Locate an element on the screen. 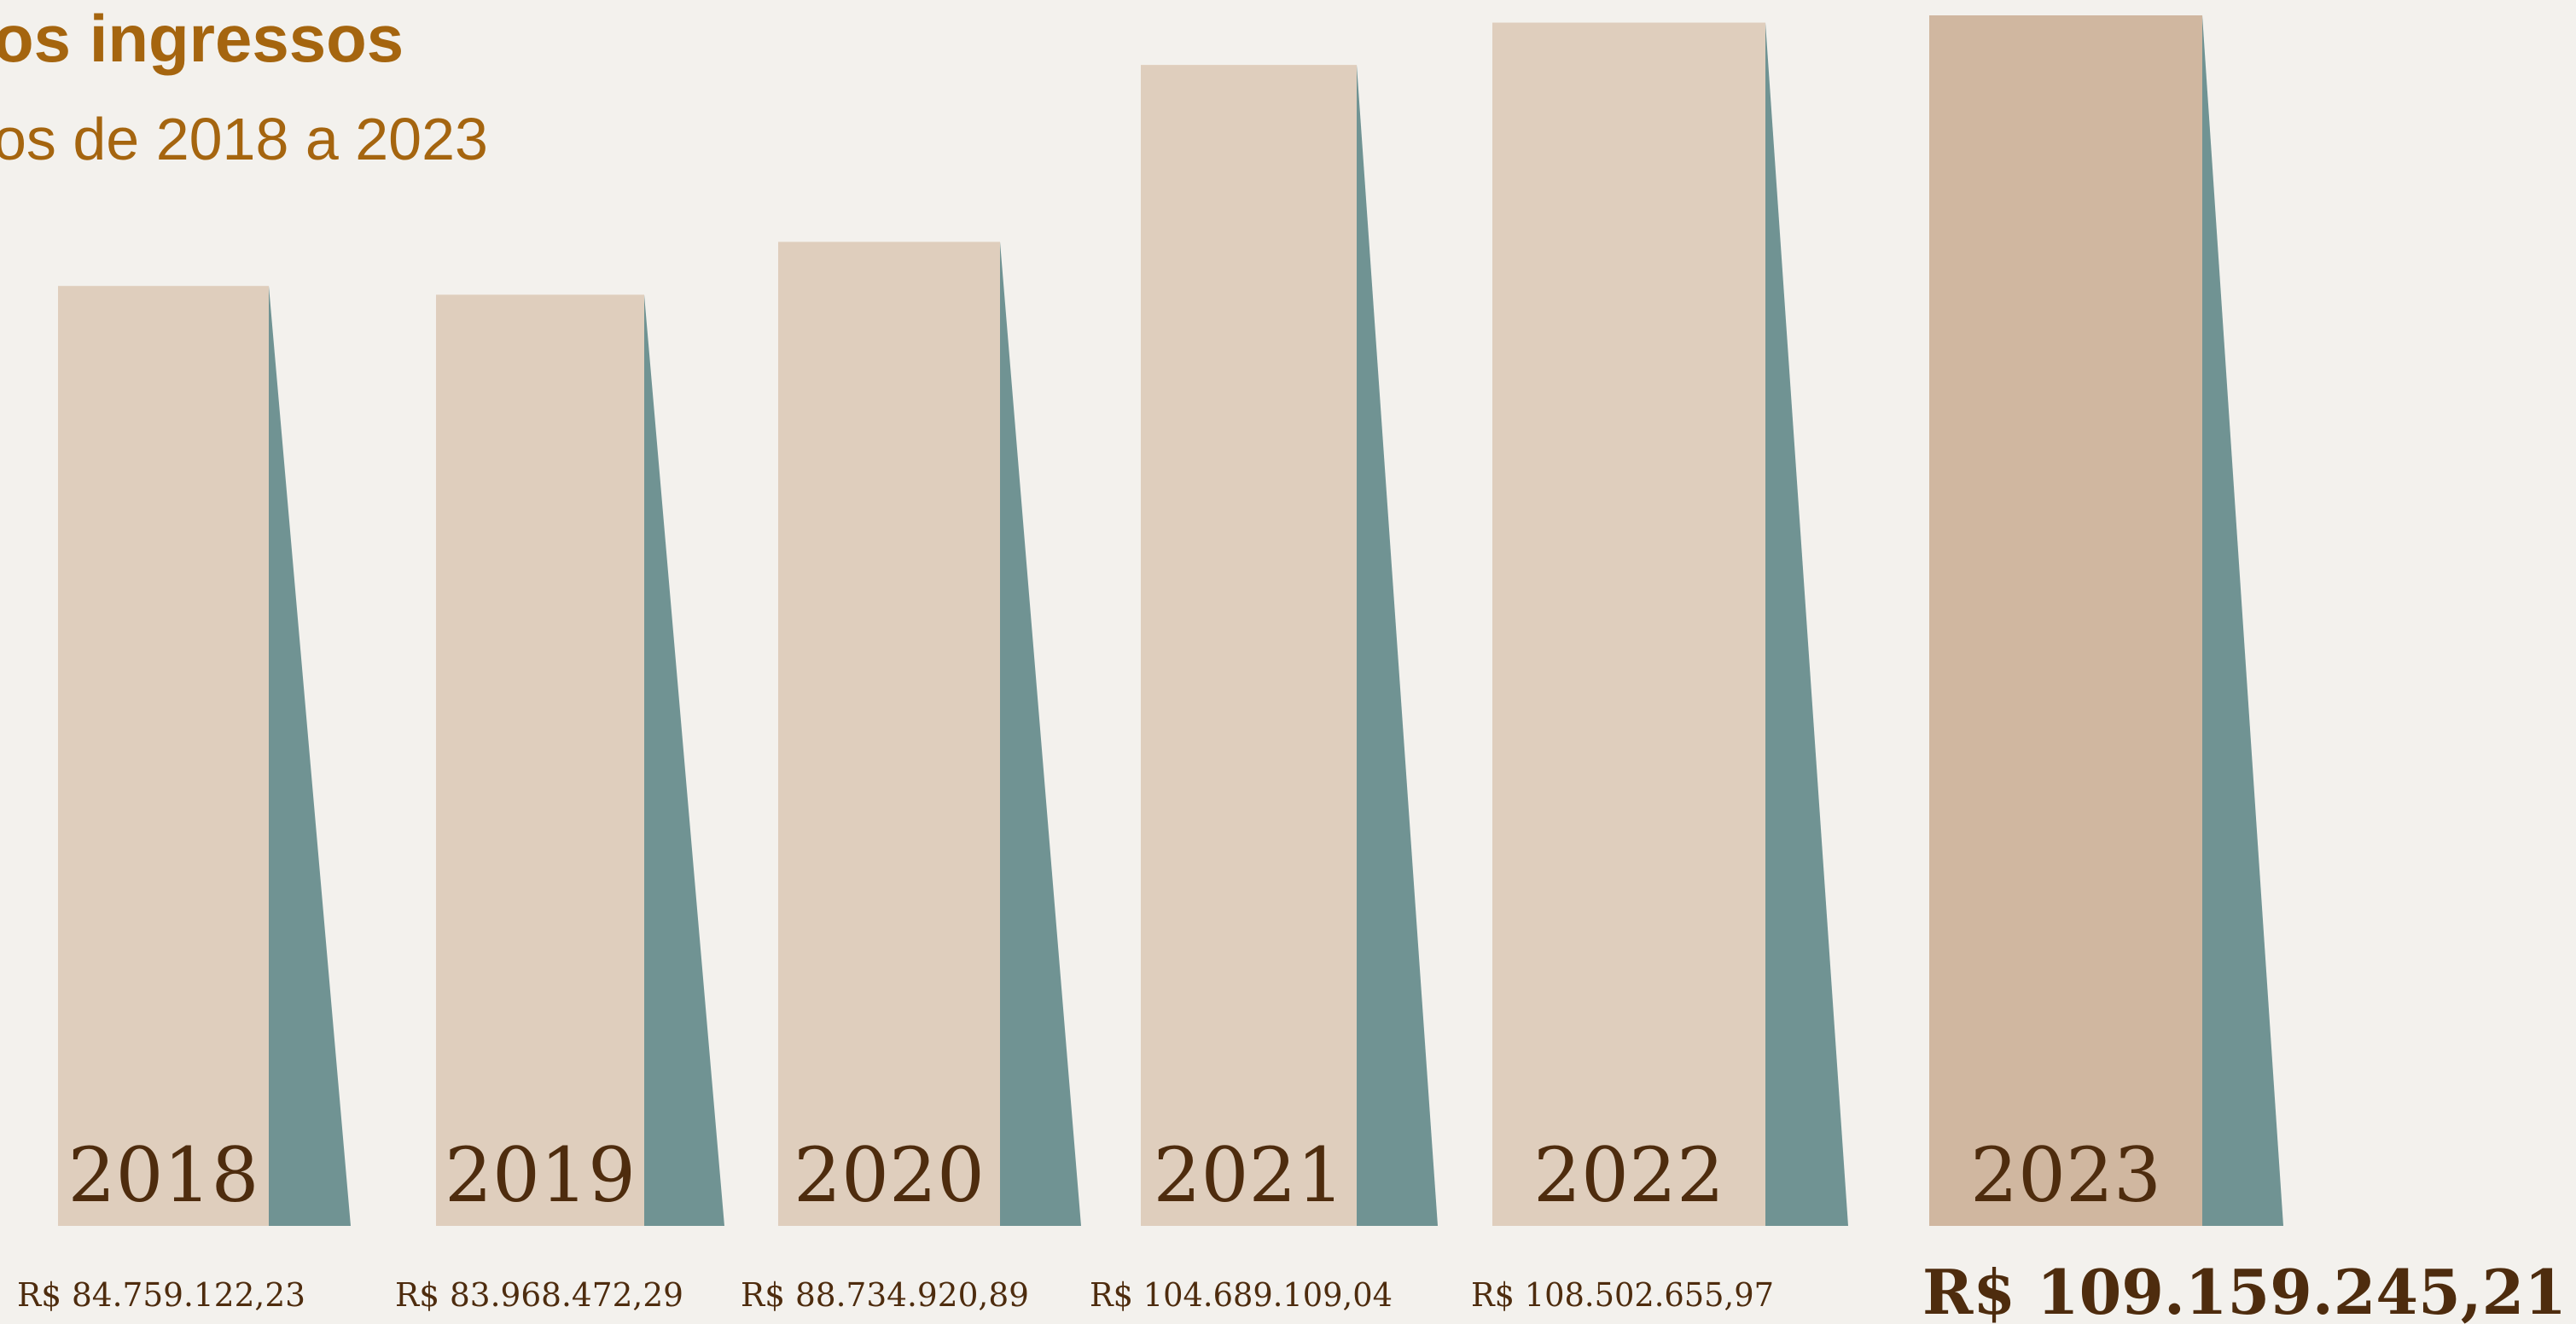 The height and width of the screenshot is (1324, 2576). chart-subtitle: os de 2018 a 2023 is located at coordinates (244, 139).